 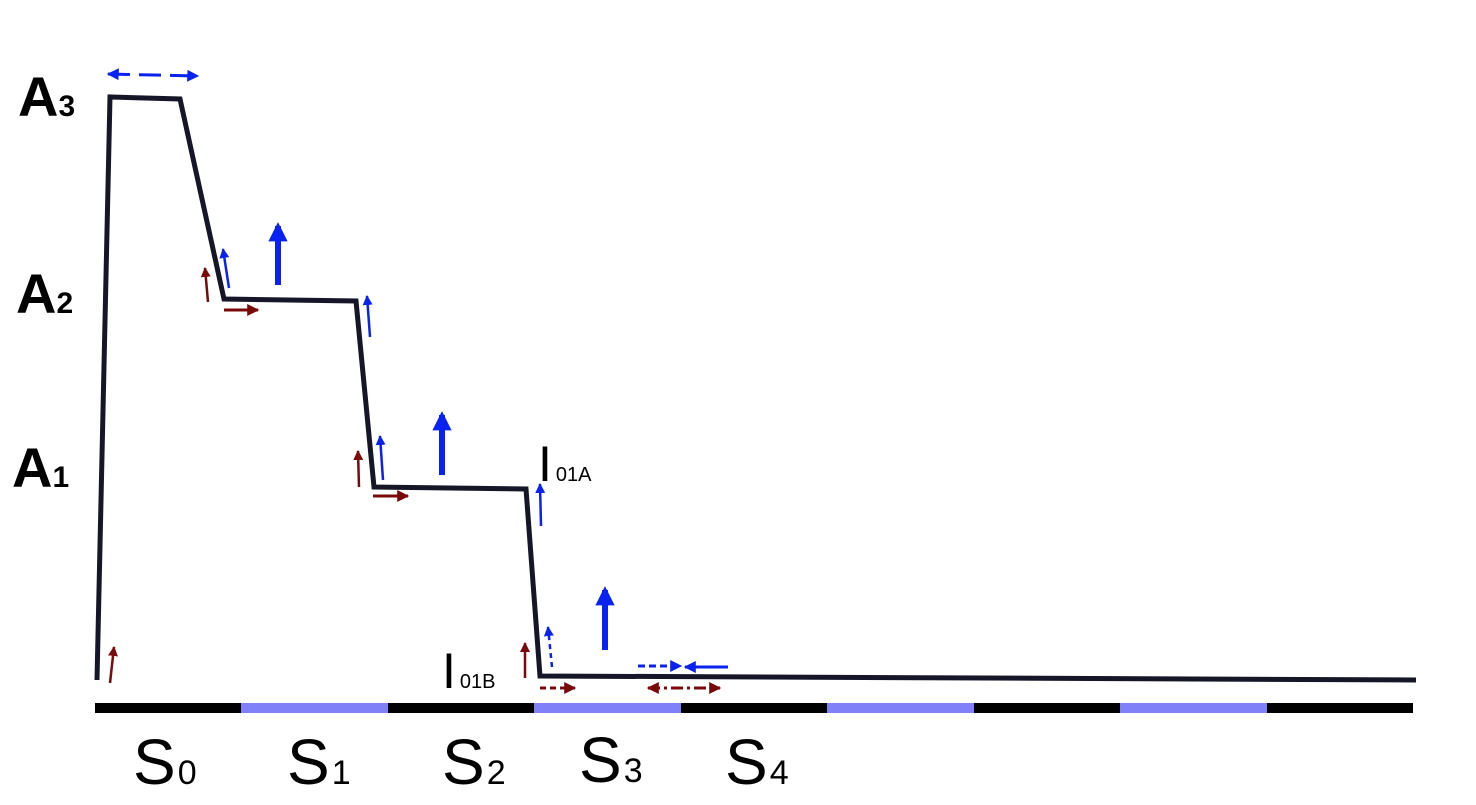 I want to click on level-label-a1: A1, so click(x=40, y=467).